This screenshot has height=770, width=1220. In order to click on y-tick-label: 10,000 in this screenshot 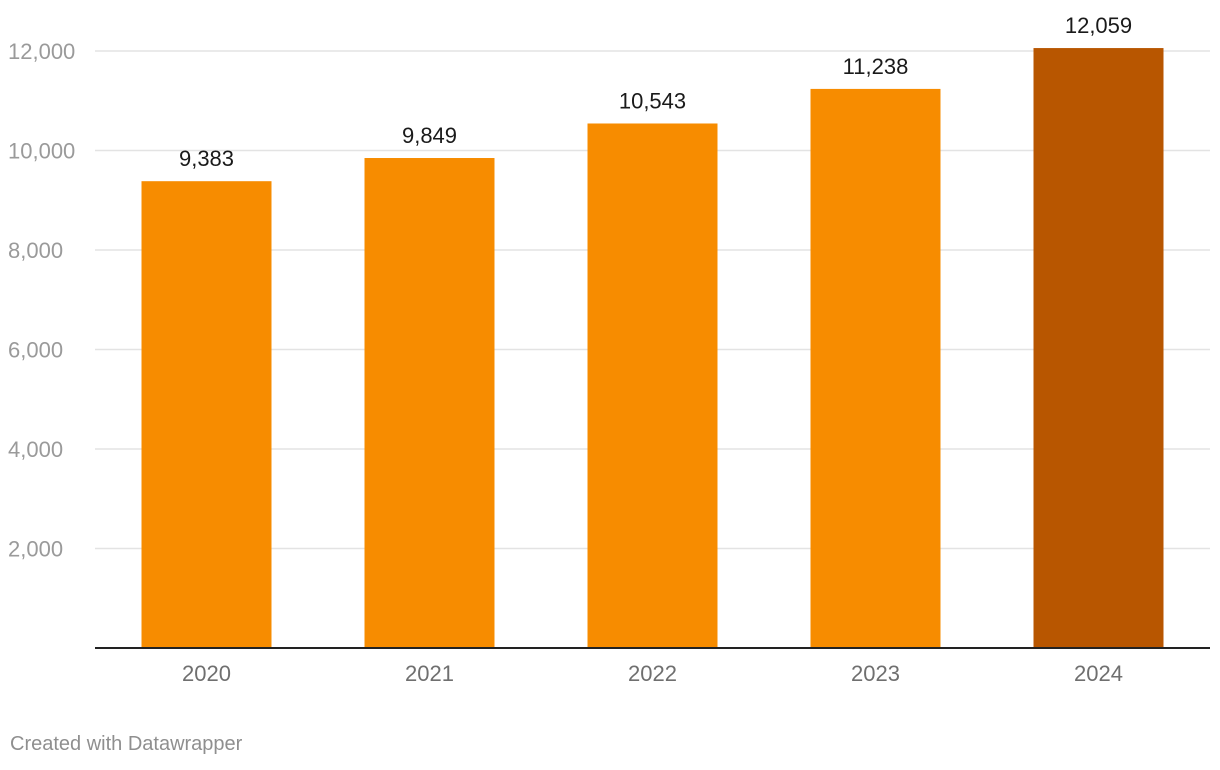, I will do `click(41, 151)`.